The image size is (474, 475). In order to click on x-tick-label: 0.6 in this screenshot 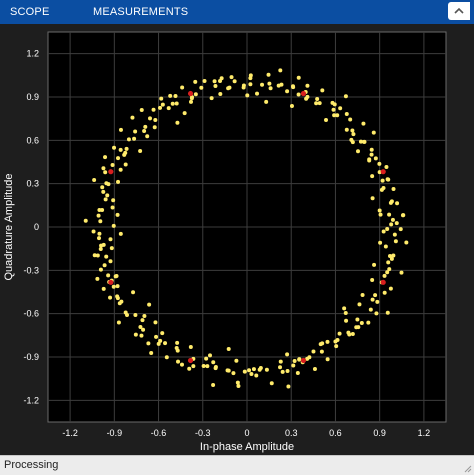, I will do `click(335, 433)`.